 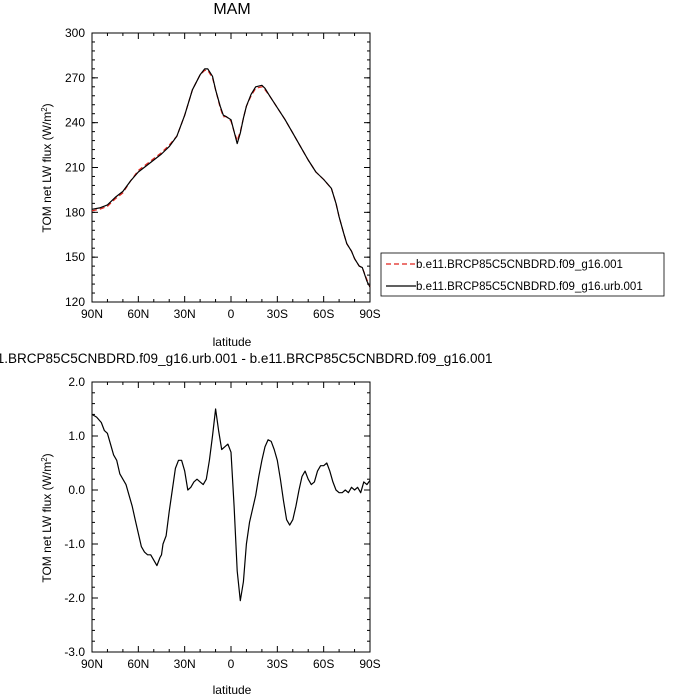 I want to click on legend-label-series-1: b.e11.BRCP85C5CNBDRD.f09_g16.001, so click(x=519, y=265).